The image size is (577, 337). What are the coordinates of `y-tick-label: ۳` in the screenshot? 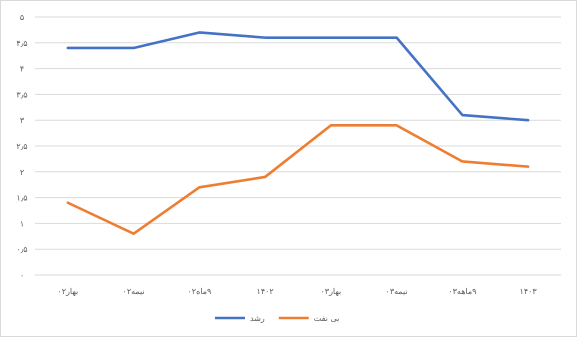 It's located at (22, 121).